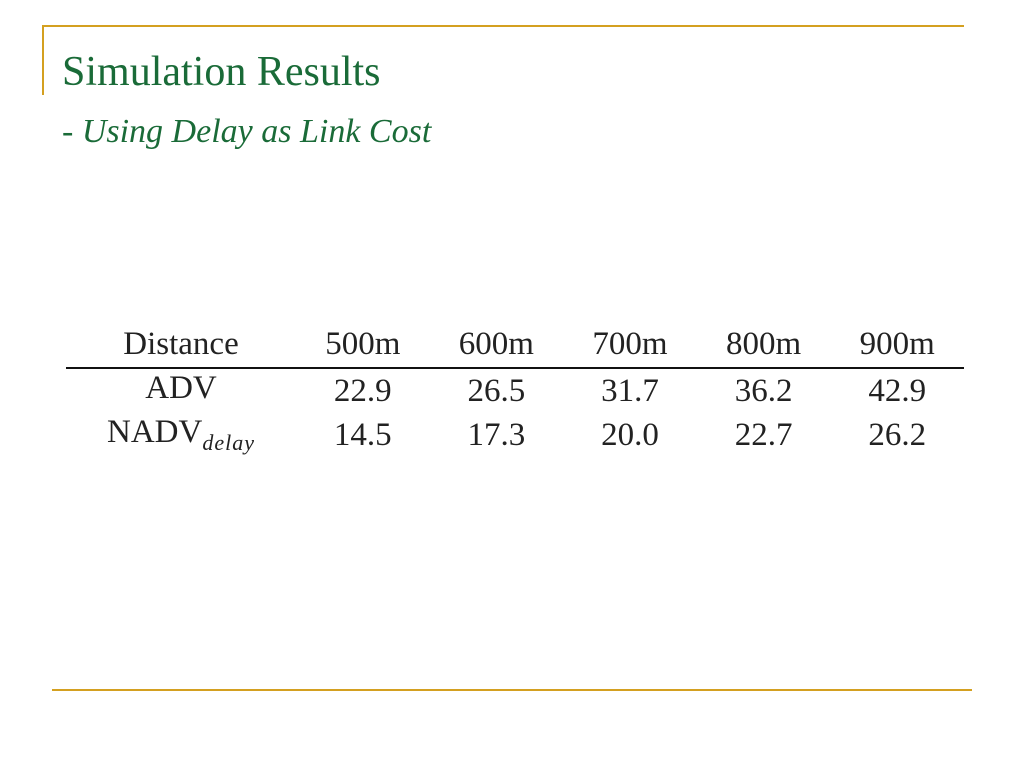 This screenshot has height=768, width=1024. I want to click on cell-adv-700m: 31.7, so click(630, 390).